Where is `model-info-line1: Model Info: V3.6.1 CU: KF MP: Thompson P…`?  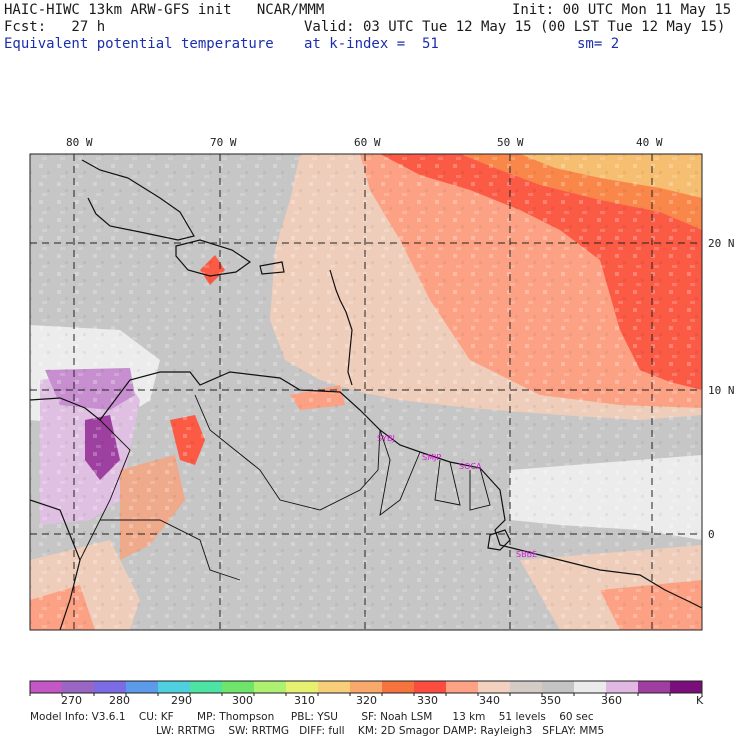
model-info-line1: Model Info: V3.6.1 CU: KF MP: Thompson P… is located at coordinates (312, 717).